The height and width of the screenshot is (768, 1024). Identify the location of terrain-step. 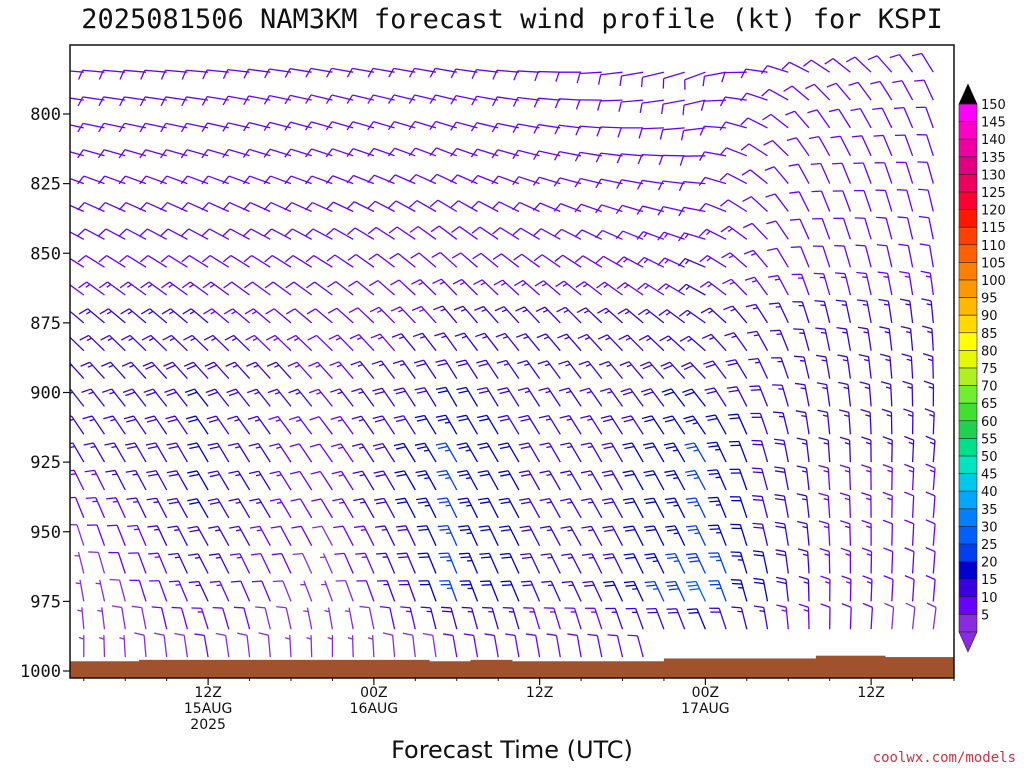
(581, 669).